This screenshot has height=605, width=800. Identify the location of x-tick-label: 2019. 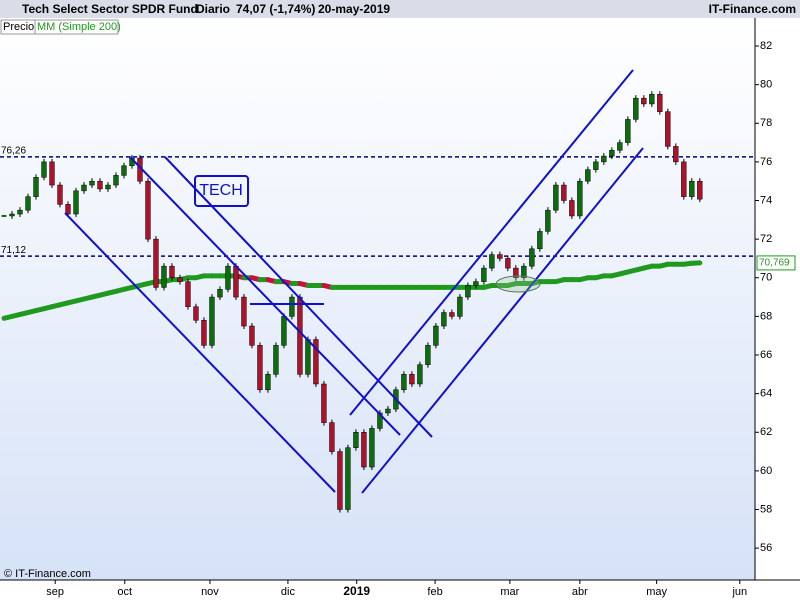
(356, 591).